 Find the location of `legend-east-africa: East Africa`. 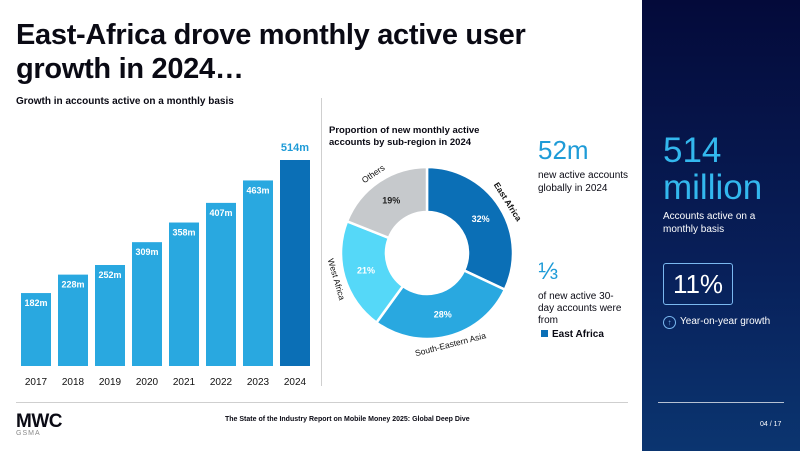

legend-east-africa: East Africa is located at coordinates (572, 334).